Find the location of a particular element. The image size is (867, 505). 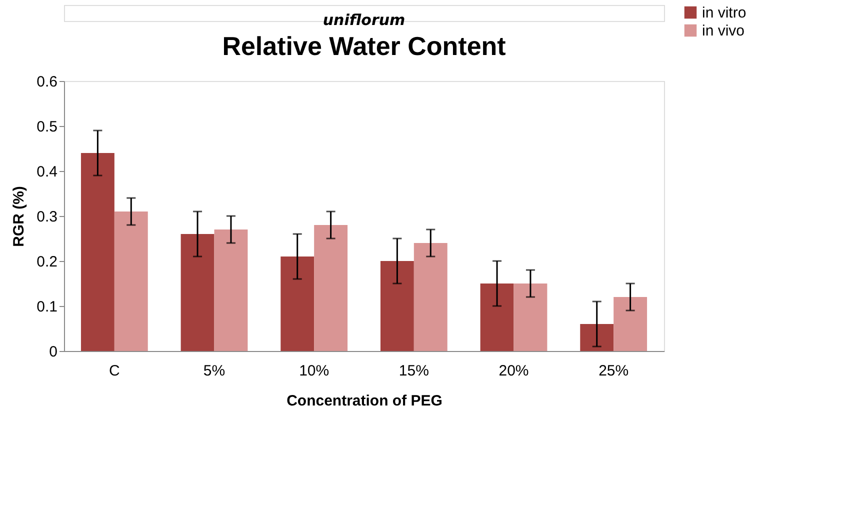

legend-label: in vitro is located at coordinates (724, 13).